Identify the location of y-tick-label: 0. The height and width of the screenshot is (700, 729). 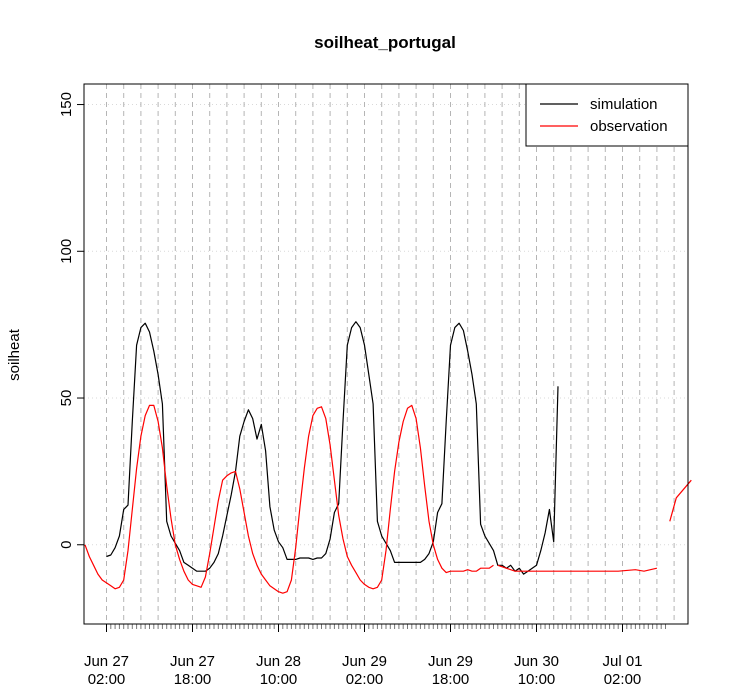
(66, 545).